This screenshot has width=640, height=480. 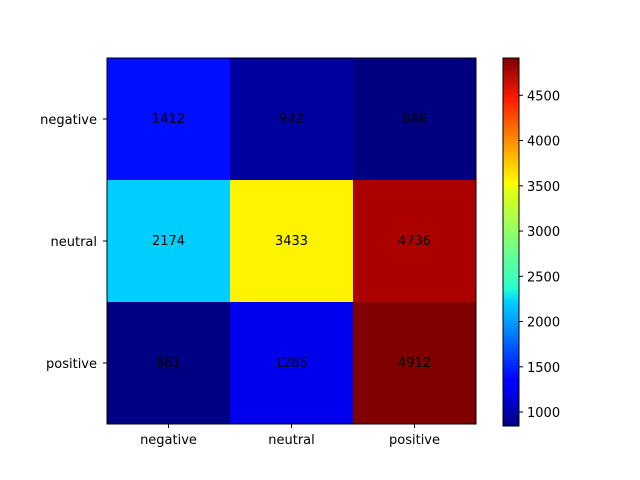 I want to click on cell-value-label: 846, so click(x=414, y=119).